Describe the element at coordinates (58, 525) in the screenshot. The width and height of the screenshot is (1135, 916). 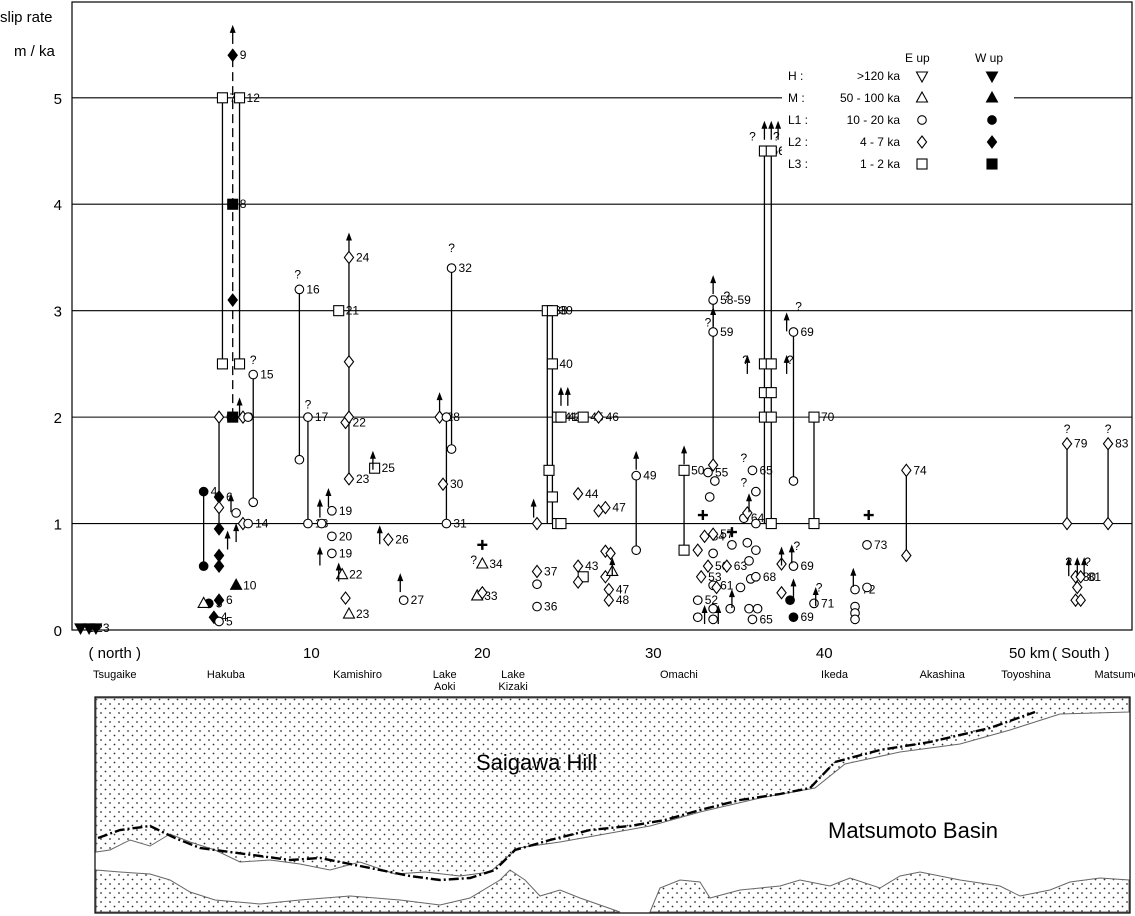
I see `y-tick-label: 1` at that location.